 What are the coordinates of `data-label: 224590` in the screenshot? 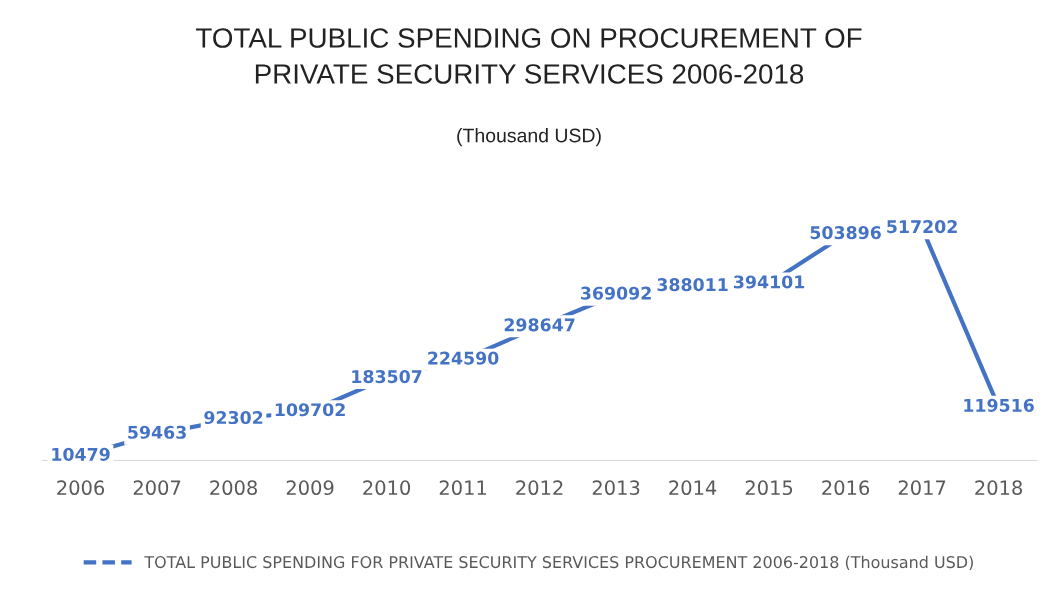 It's located at (463, 358).